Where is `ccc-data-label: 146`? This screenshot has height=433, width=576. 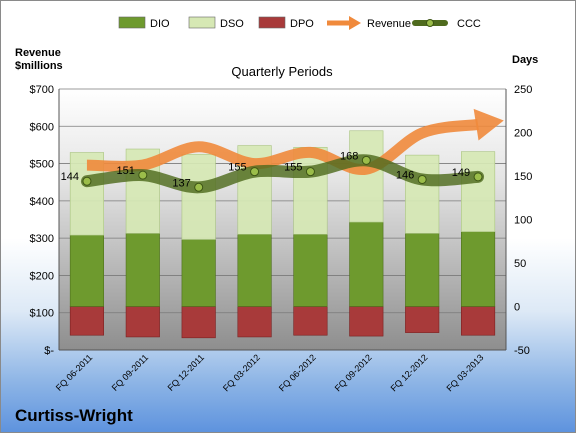 ccc-data-label: 146 is located at coordinates (405, 175).